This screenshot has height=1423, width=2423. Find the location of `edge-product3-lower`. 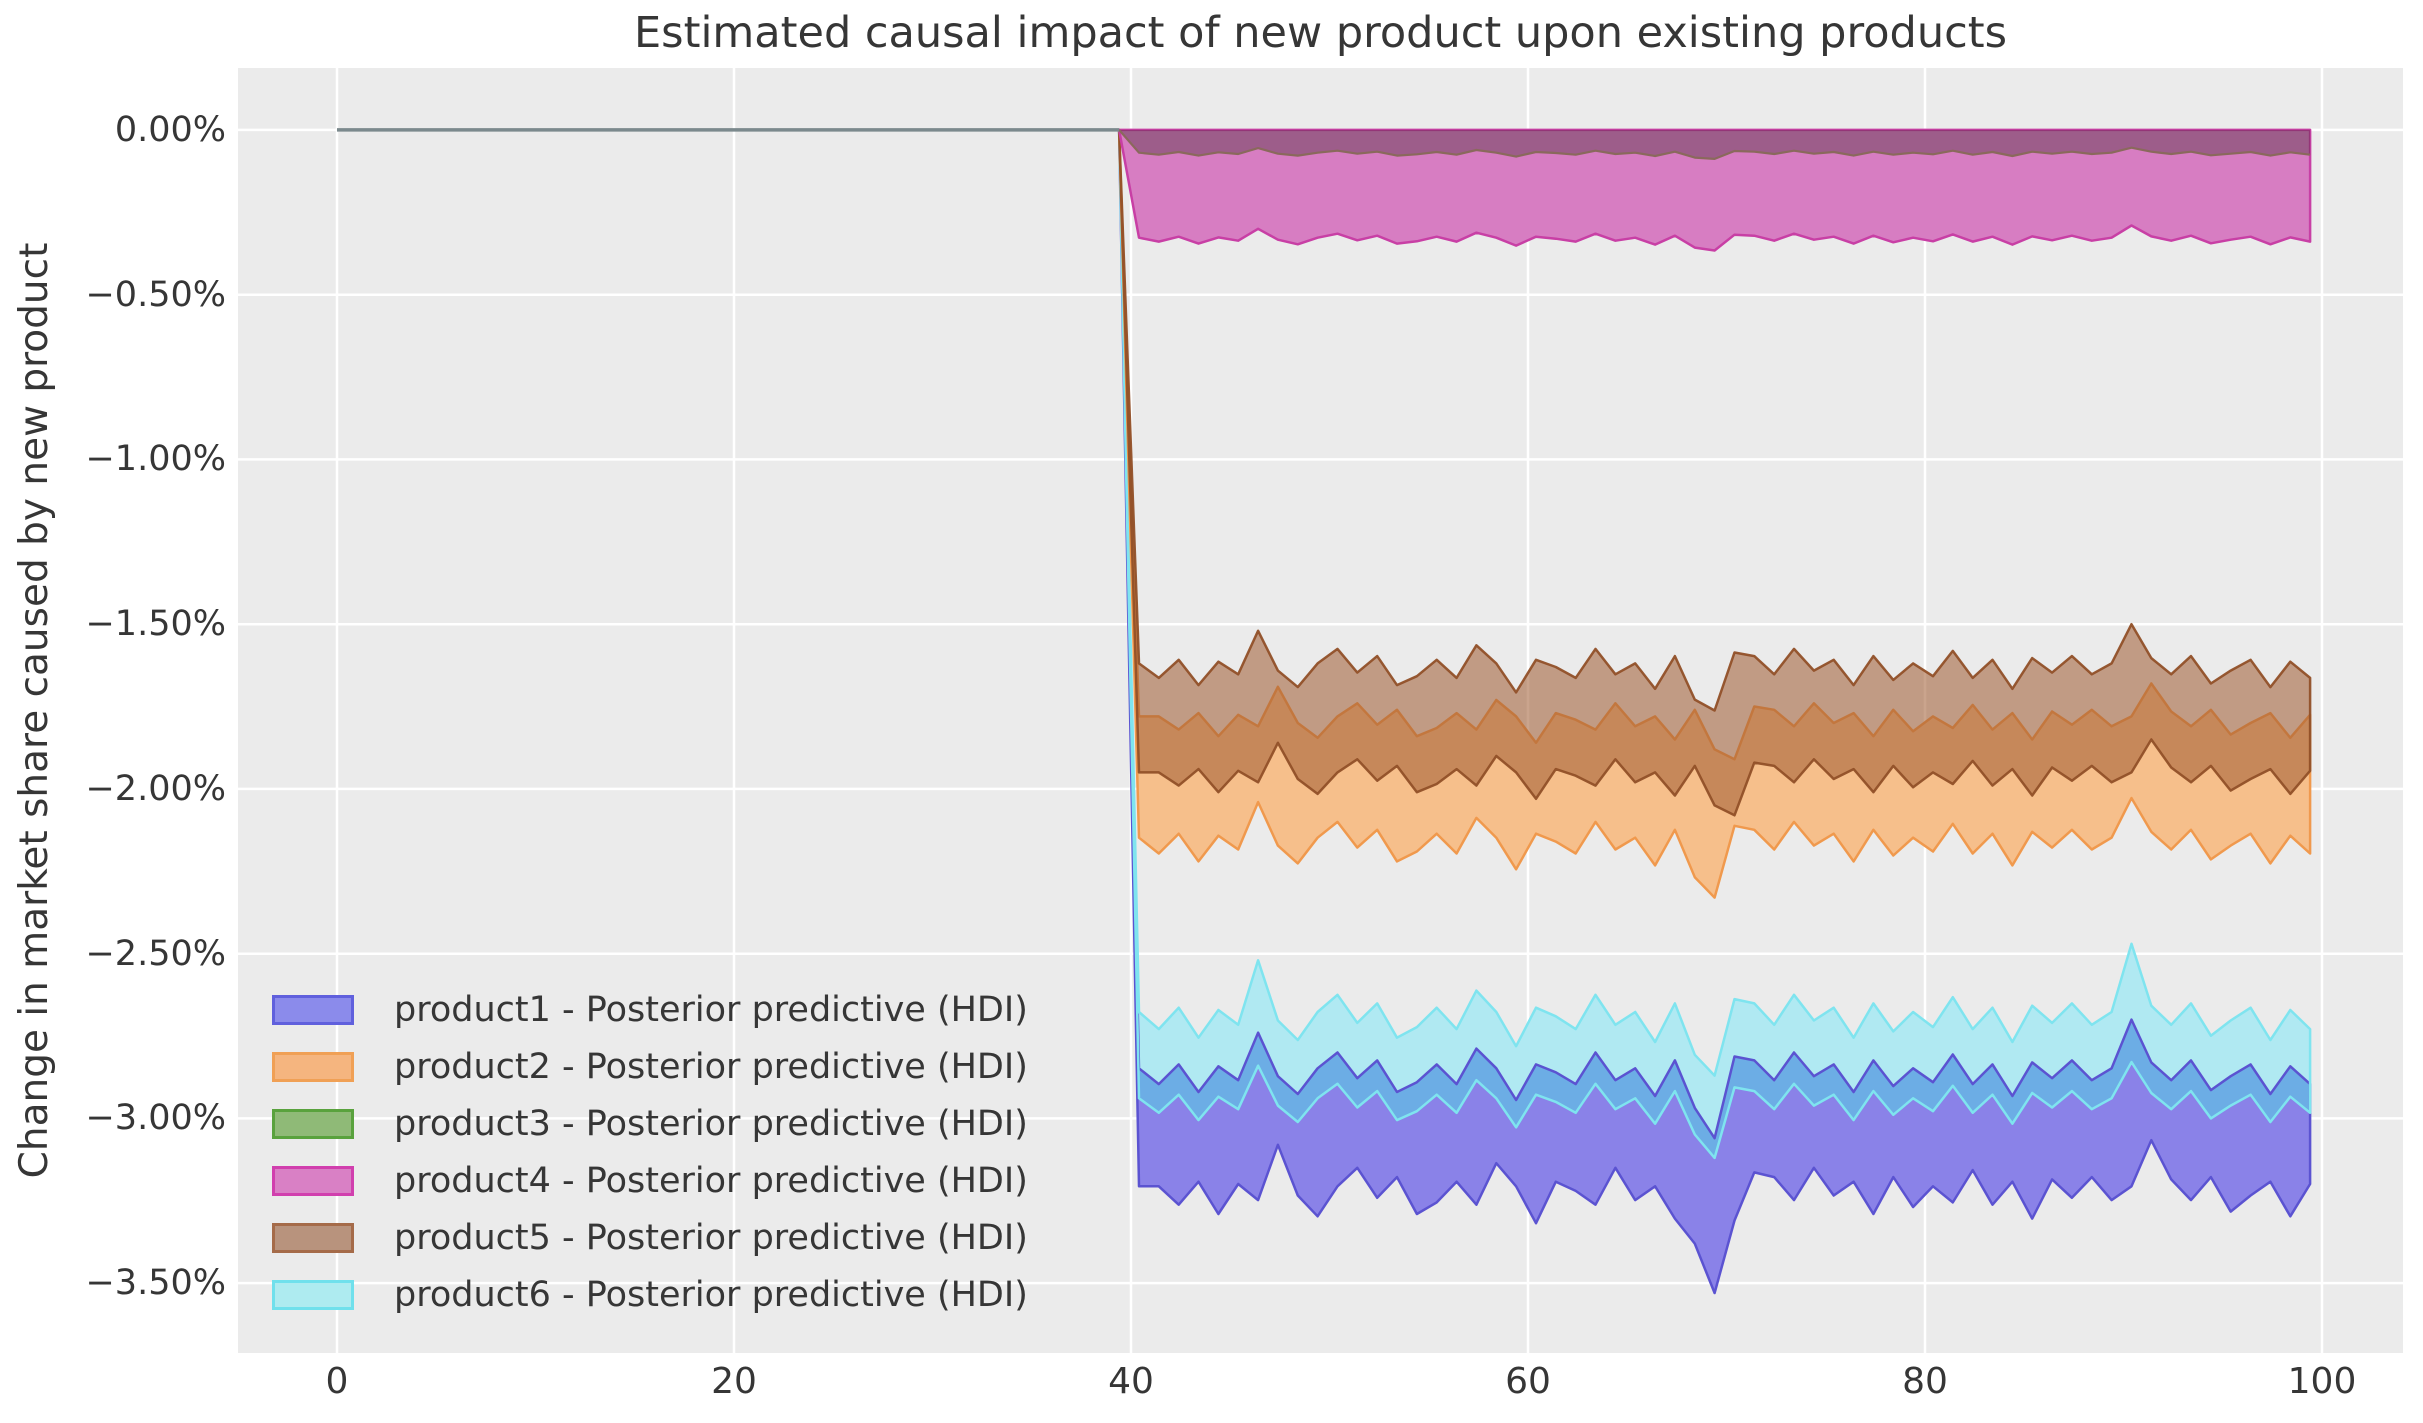

edge-product3-lower is located at coordinates (1714, 144).